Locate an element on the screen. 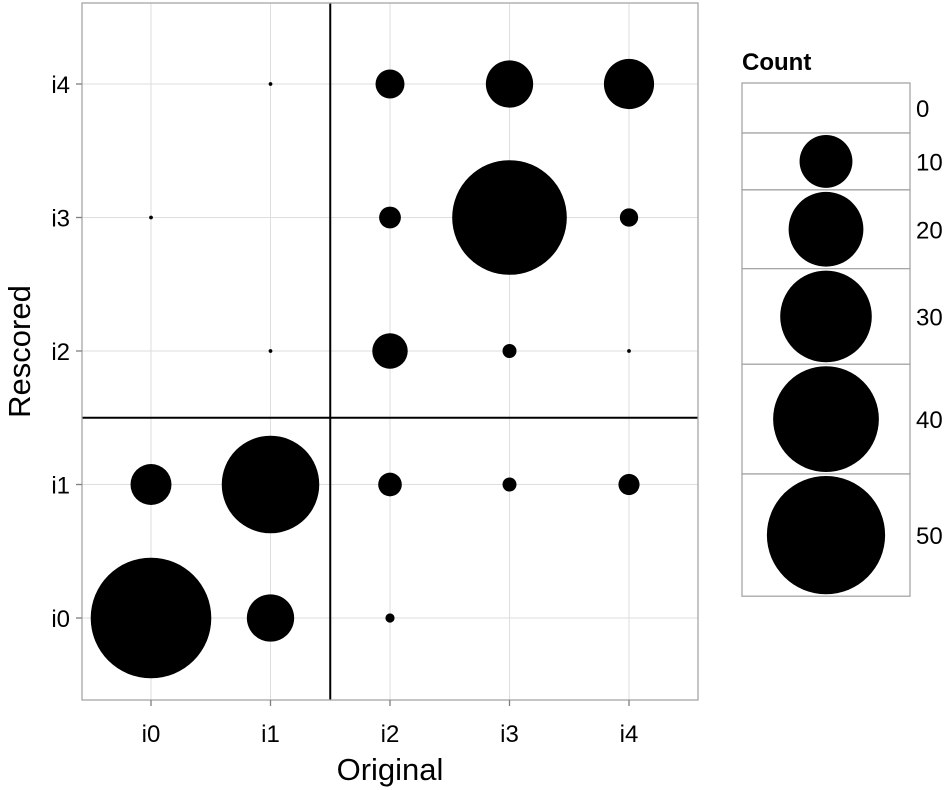 This screenshot has height=790, width=950. x-tick-labels: i0 i1 i2 i3 i4 is located at coordinates (390, 734).